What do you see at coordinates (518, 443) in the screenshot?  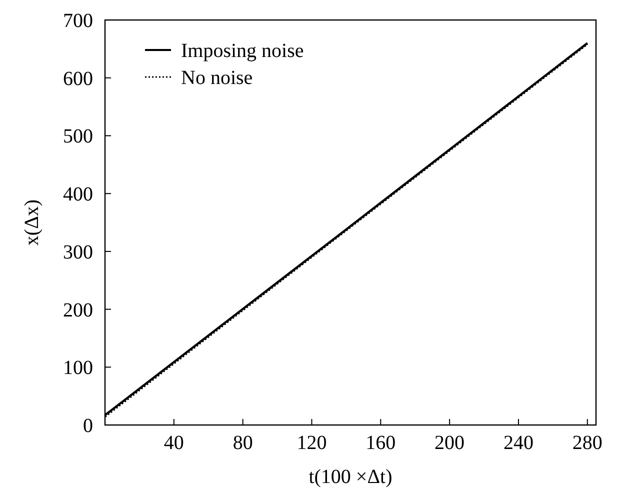 I see `x-tick-label: 240` at bounding box center [518, 443].